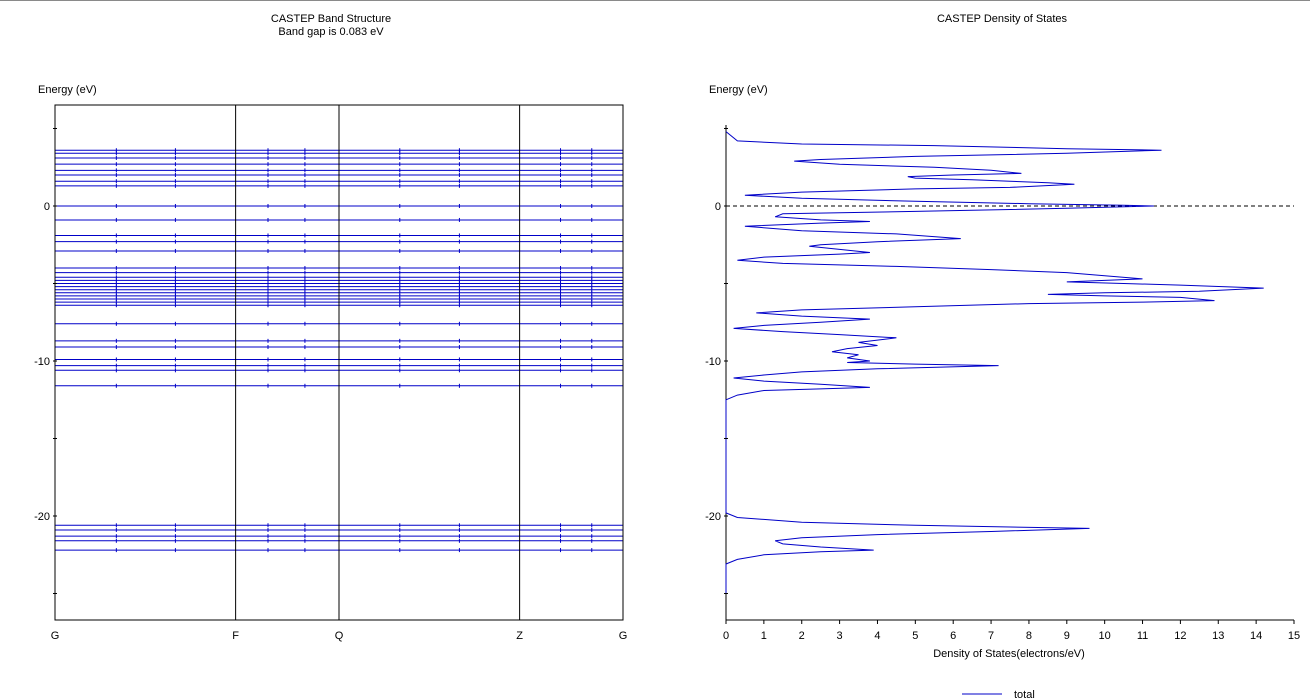 The width and height of the screenshot is (1310, 699). I want to click on dos-legend: total, so click(998, 694).